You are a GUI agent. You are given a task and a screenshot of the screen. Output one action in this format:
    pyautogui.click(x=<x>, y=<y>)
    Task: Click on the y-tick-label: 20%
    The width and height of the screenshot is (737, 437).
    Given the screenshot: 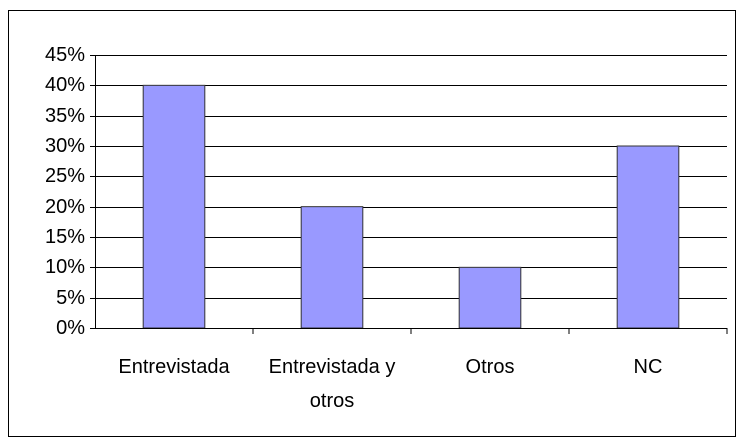 What is the action you would take?
    pyautogui.click(x=65, y=207)
    